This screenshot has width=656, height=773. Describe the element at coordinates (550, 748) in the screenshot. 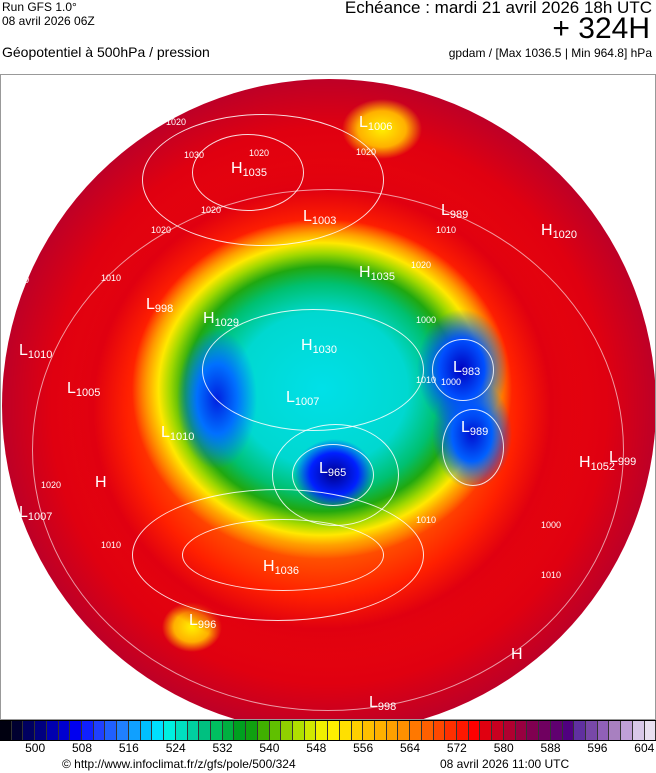

I see `colorbar-tick-label: 588` at that location.